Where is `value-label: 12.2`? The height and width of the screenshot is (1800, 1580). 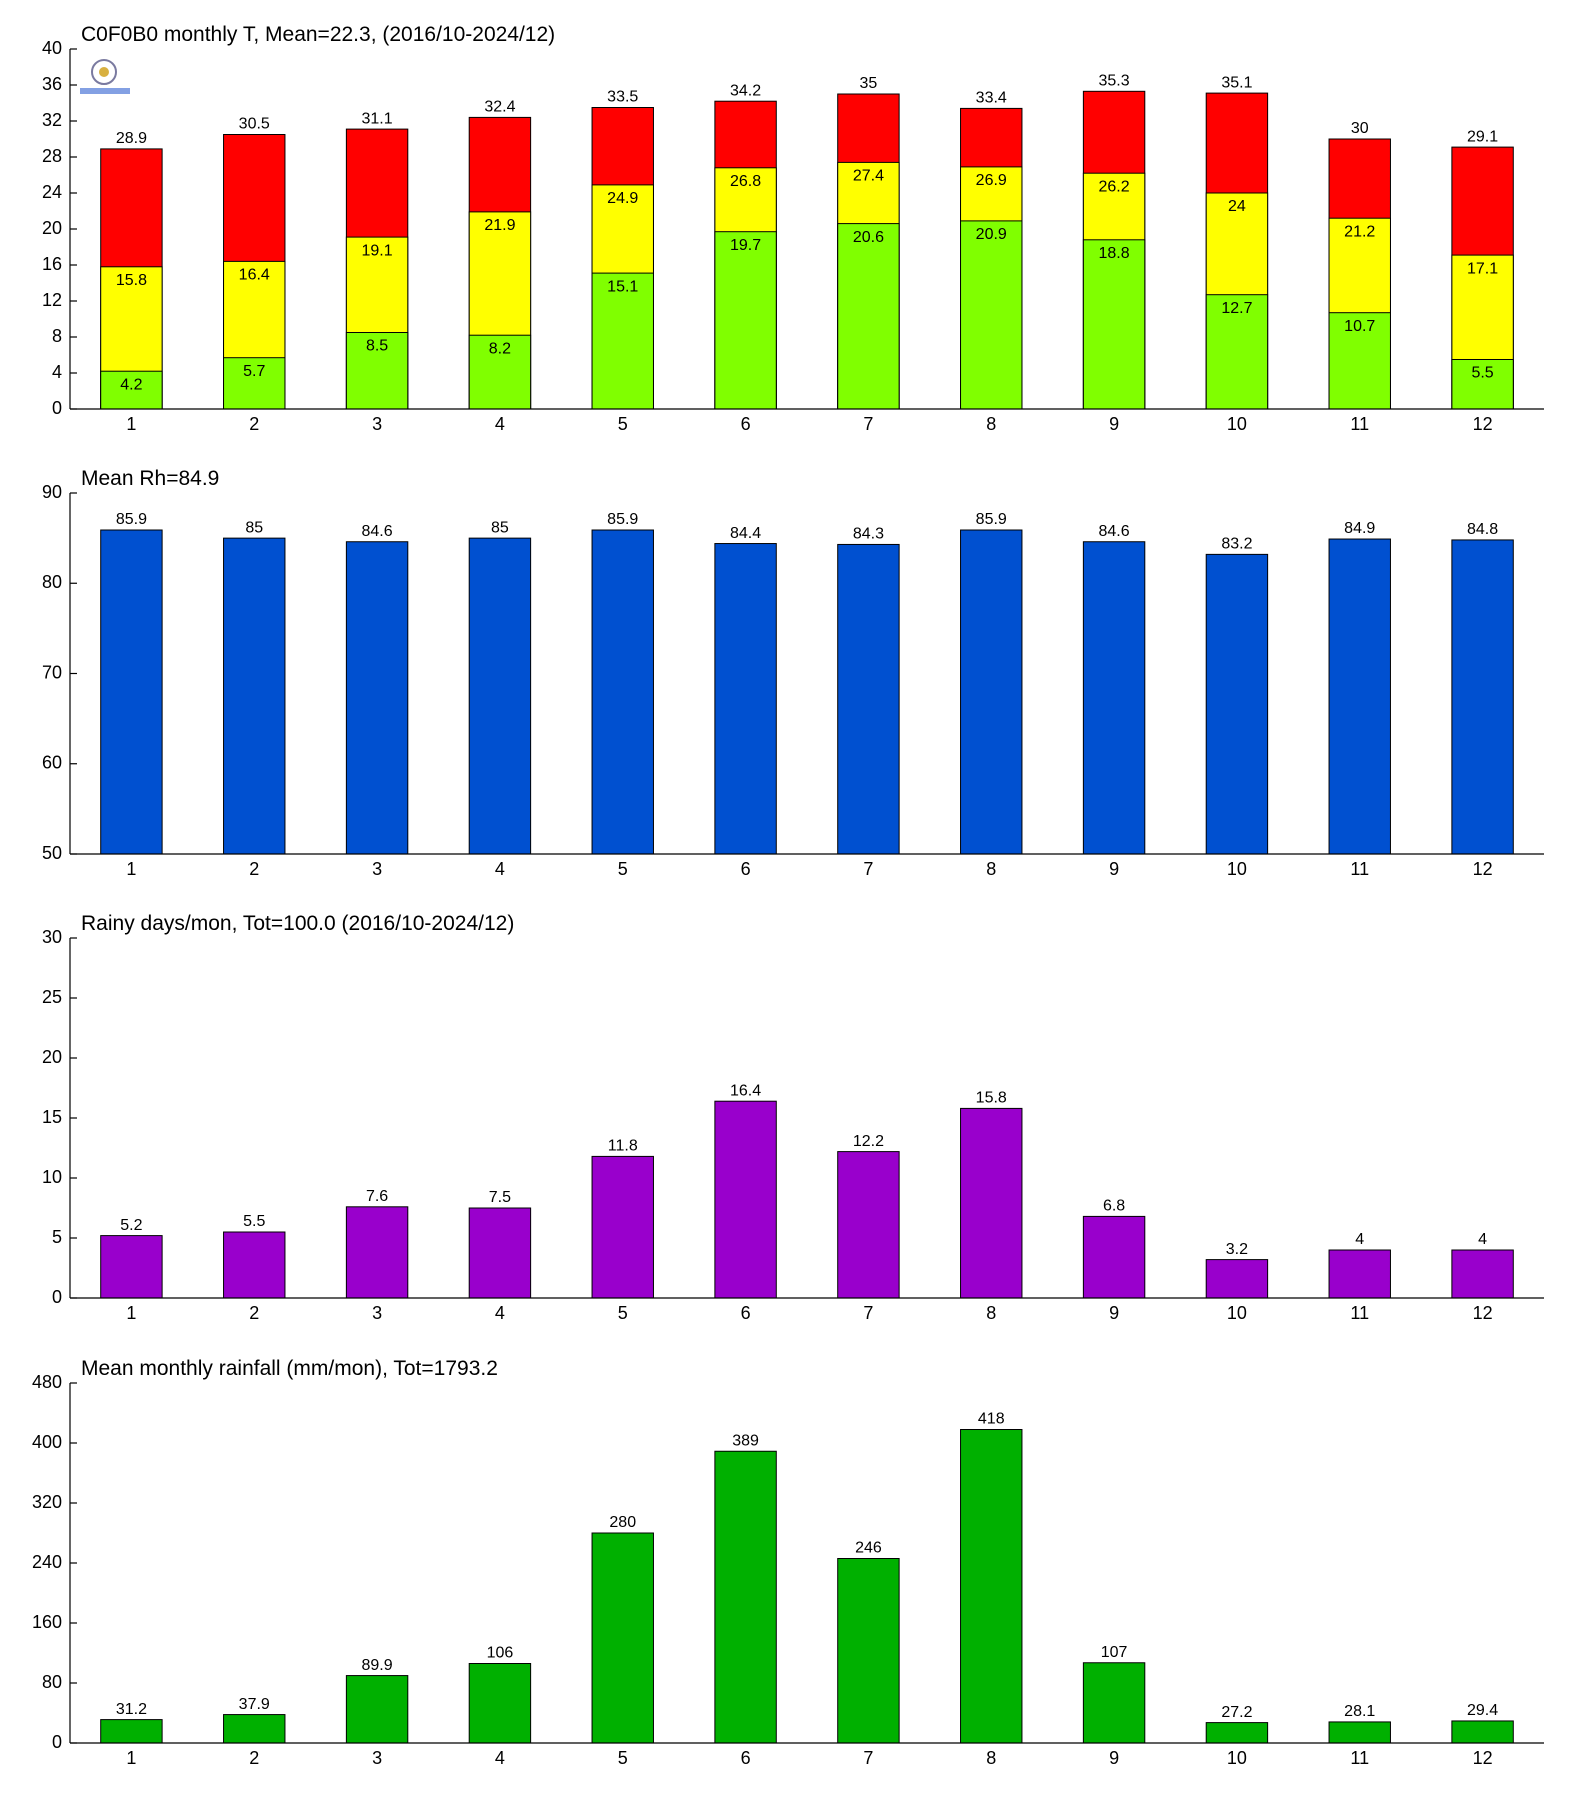
value-label: 12.2 is located at coordinates (868, 1141).